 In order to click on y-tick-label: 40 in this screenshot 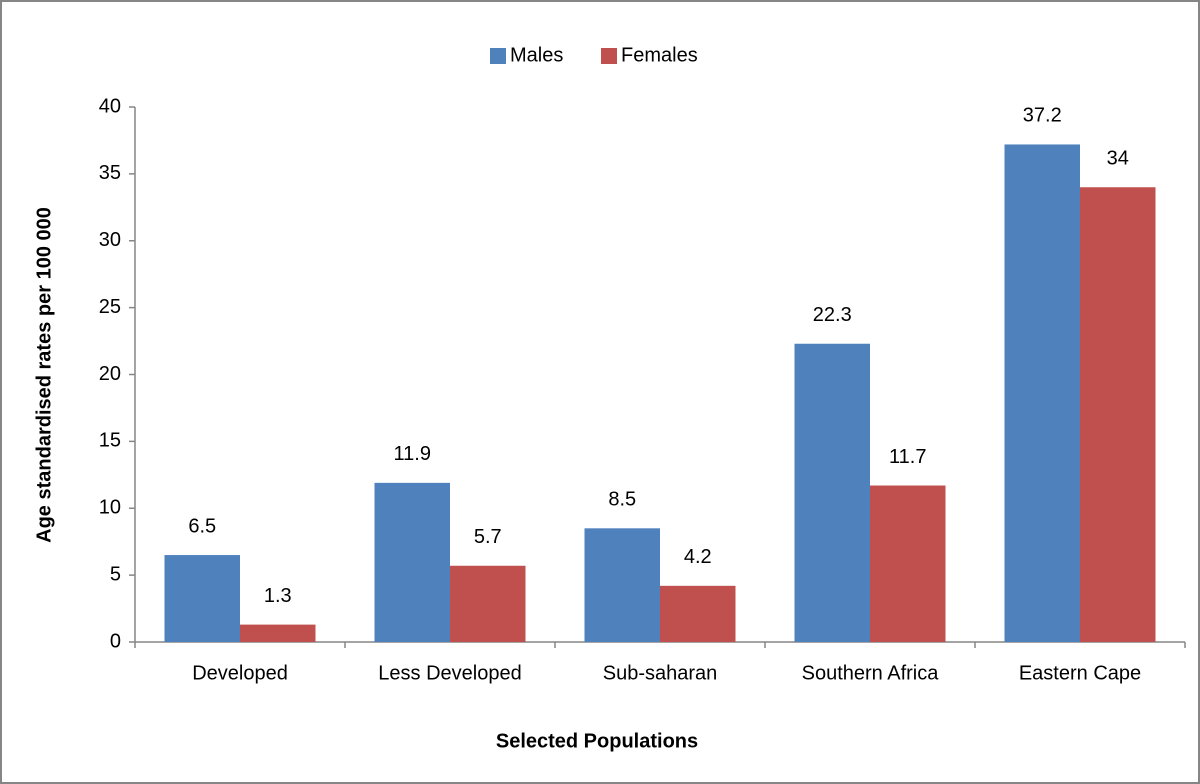, I will do `click(110, 106)`.